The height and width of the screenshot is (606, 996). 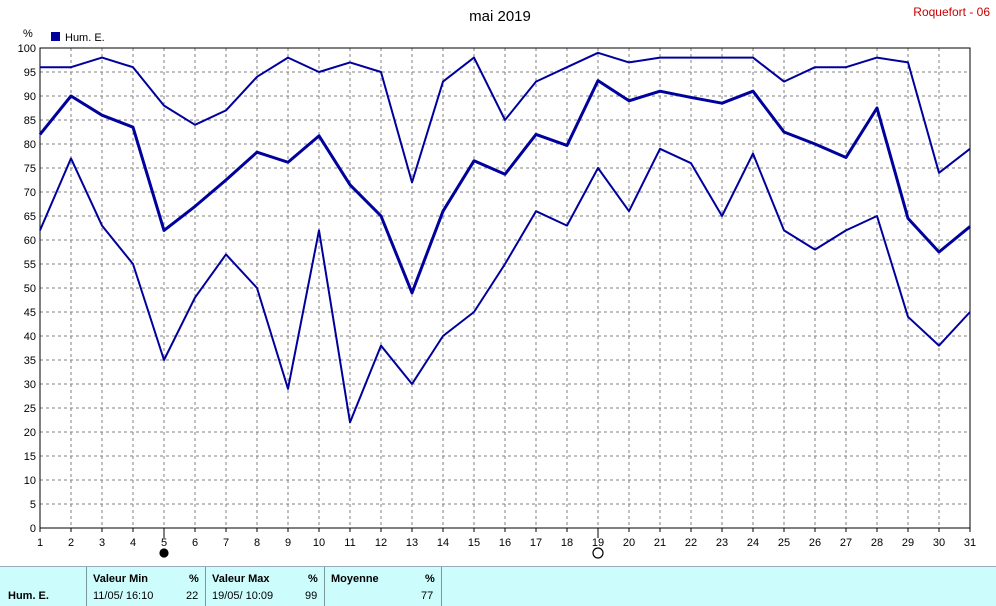 What do you see at coordinates (753, 543) in the screenshot?
I see `x-tick-label: 24` at bounding box center [753, 543].